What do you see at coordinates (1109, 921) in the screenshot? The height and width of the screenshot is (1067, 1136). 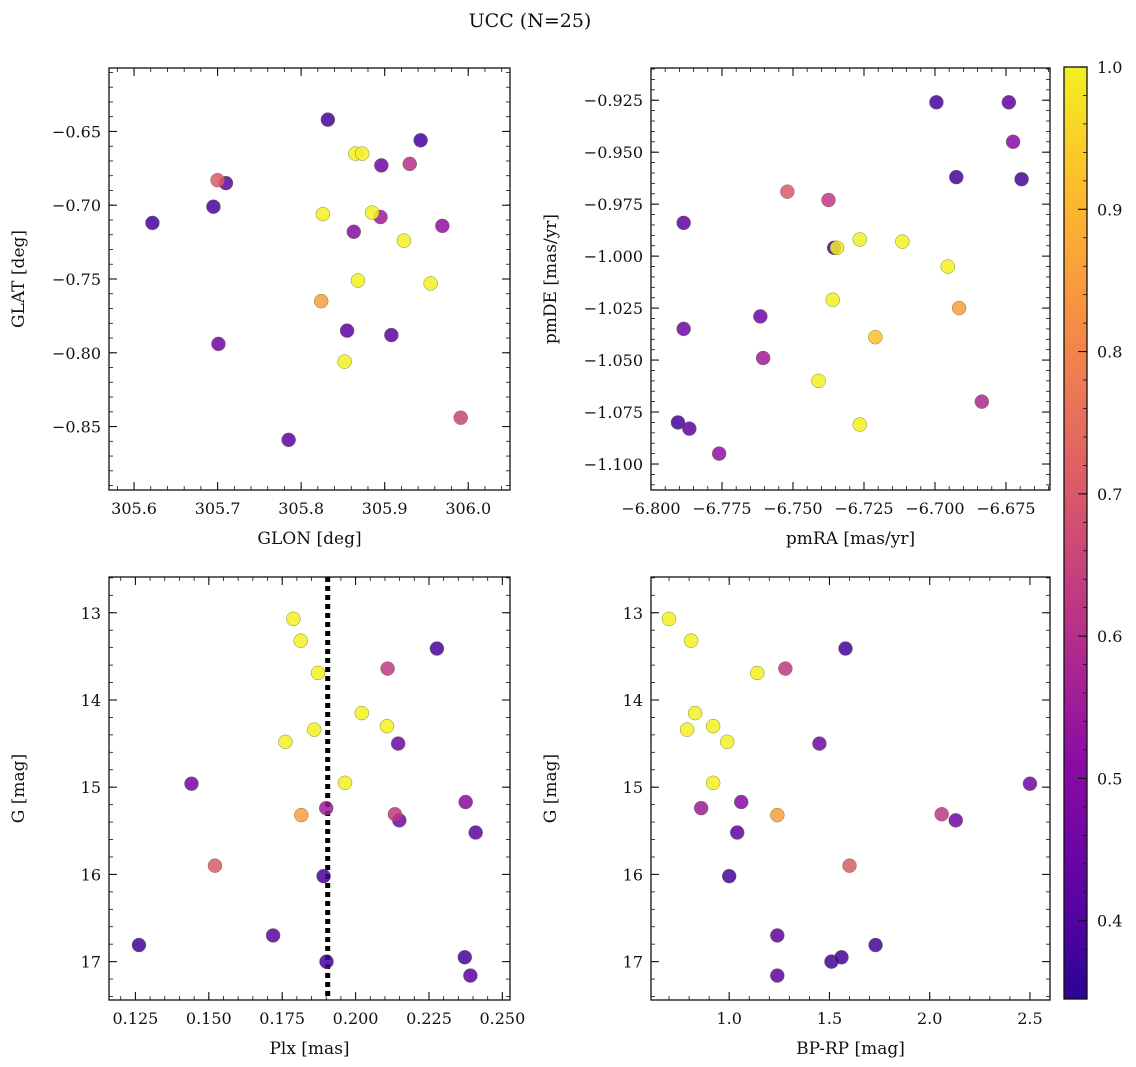 I see `colorbar-tick-label: 0.4` at bounding box center [1109, 921].